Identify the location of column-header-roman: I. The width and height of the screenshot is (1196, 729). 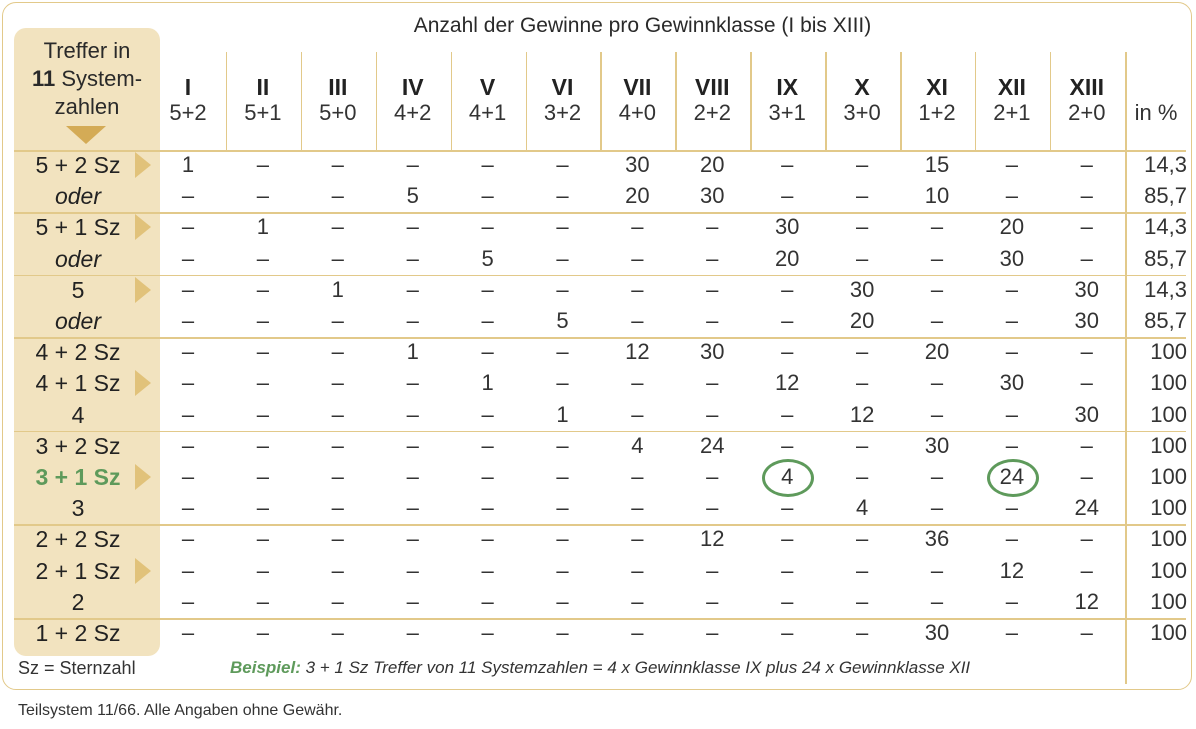
(188, 87).